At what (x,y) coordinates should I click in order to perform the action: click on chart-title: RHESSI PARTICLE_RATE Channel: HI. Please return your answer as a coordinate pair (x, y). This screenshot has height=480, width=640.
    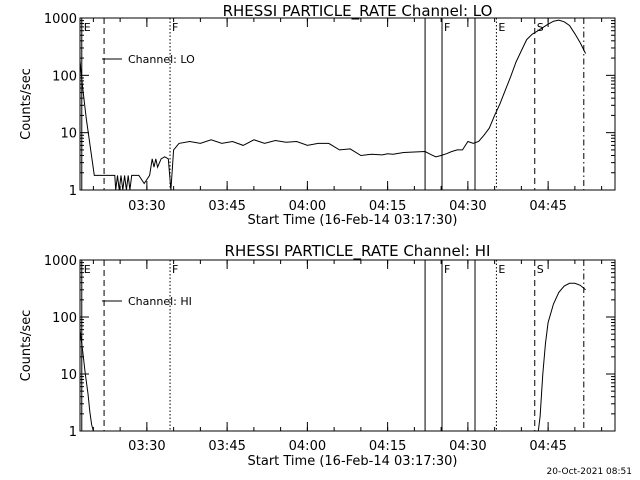
    Looking at the image, I should click on (358, 251).